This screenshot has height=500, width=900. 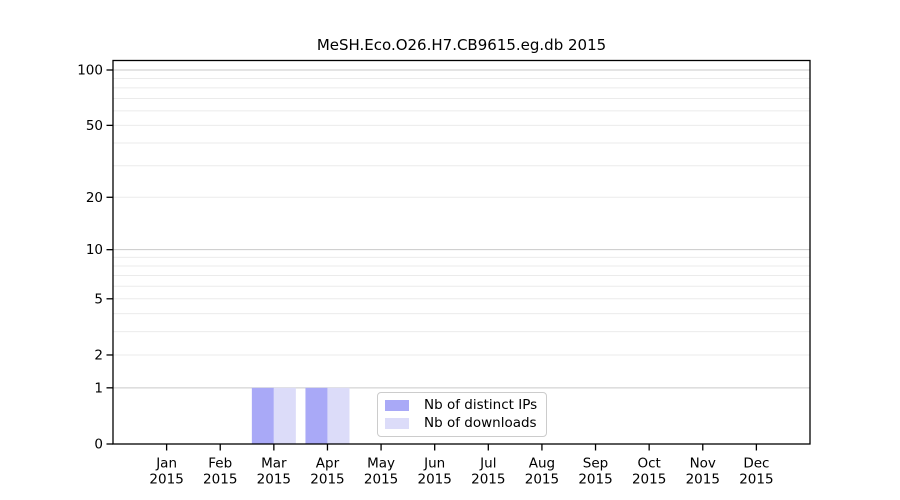 I want to click on bar-distinct-ips-Mar, so click(x=262, y=415).